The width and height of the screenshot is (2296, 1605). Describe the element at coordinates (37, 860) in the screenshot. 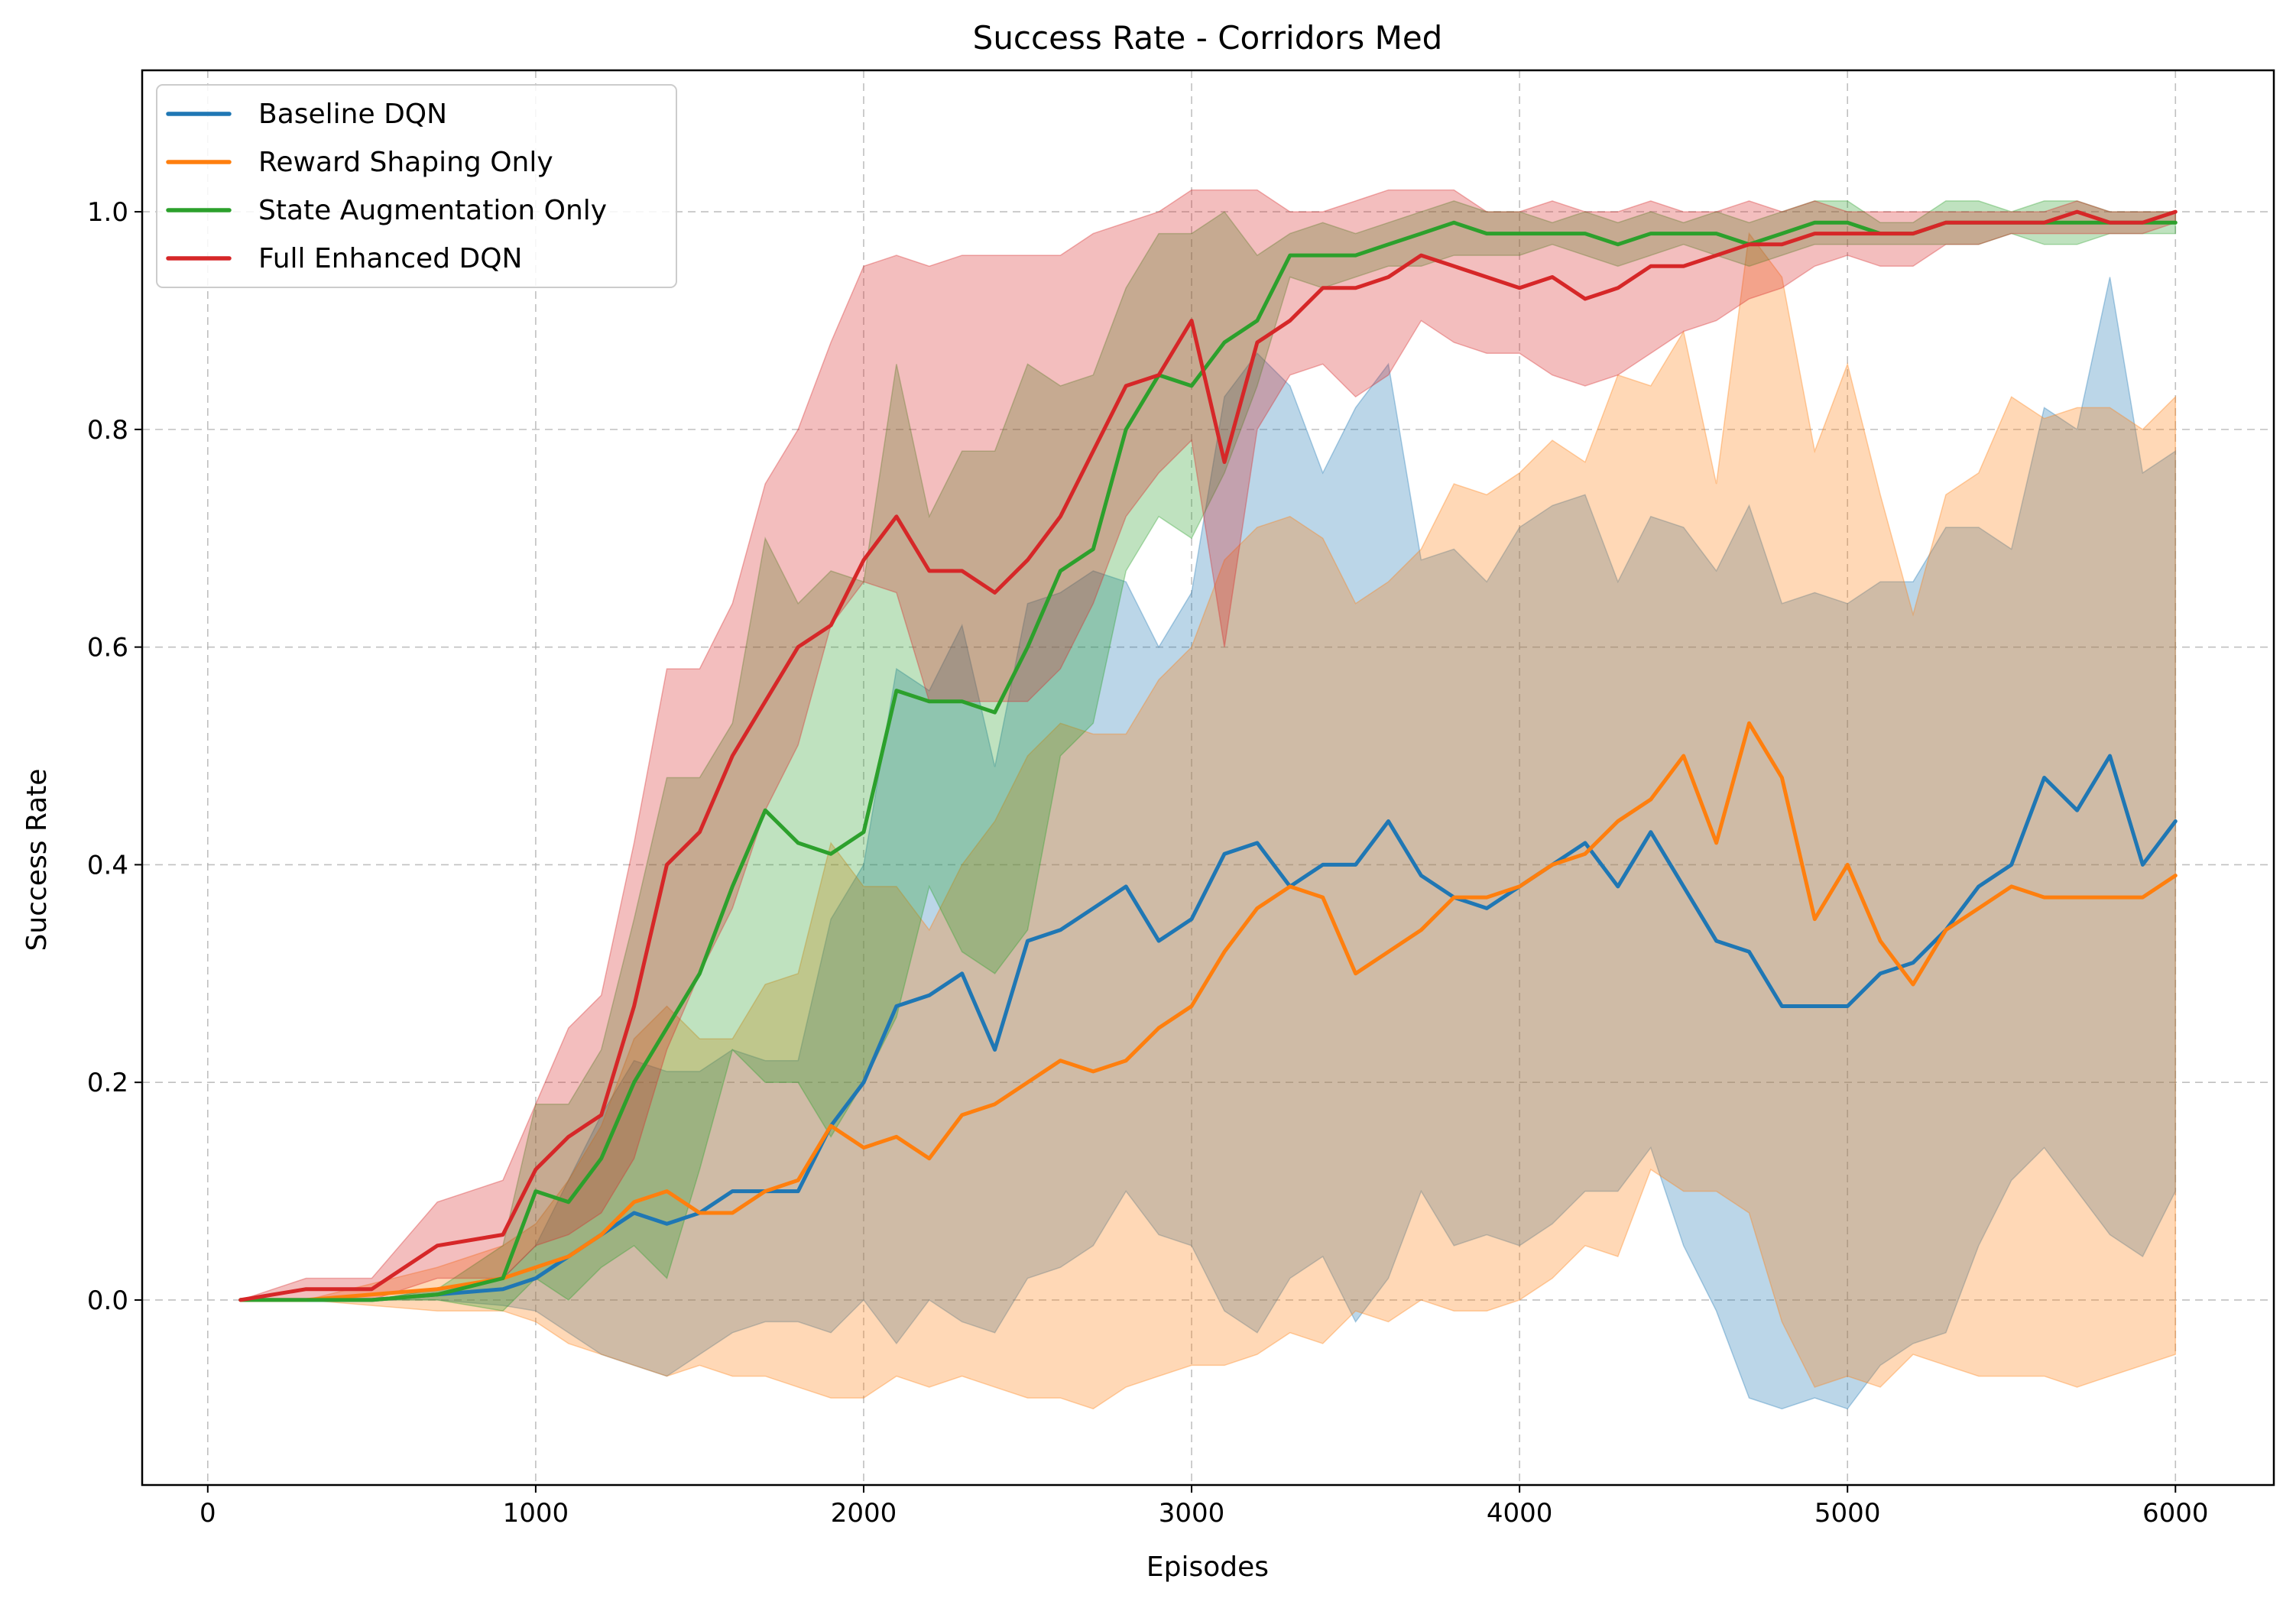

I see `y-axis-label: Success Rate` at that location.